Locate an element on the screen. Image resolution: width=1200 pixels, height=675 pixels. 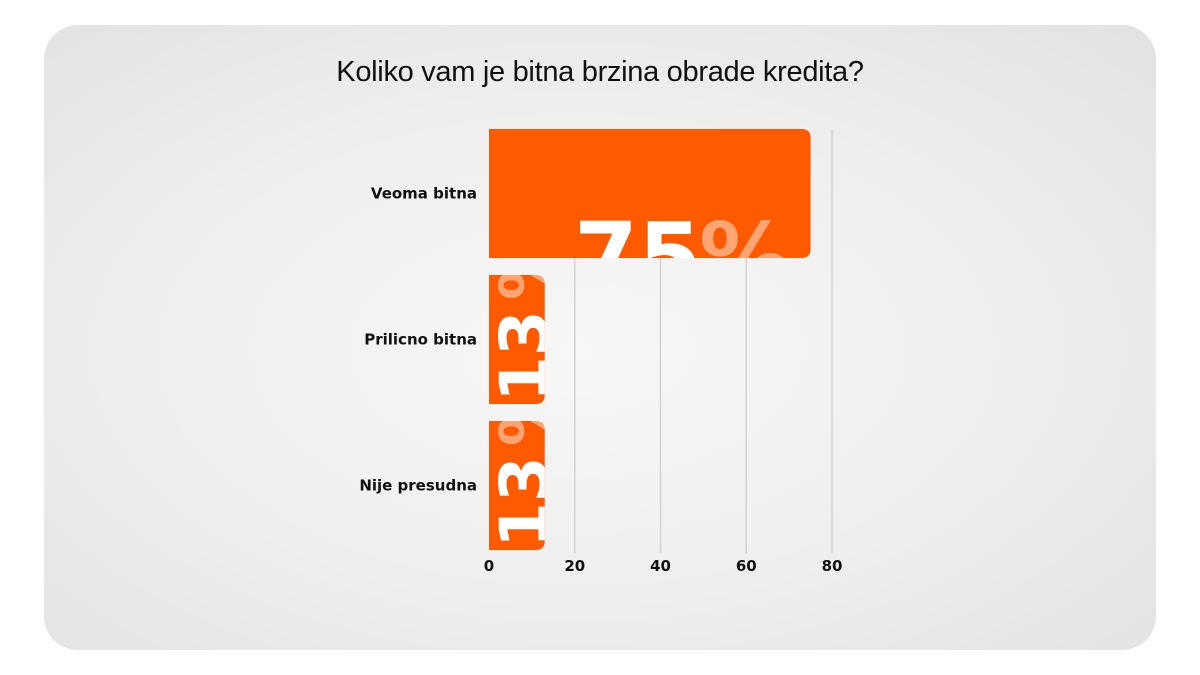
x-tick-label: 60 is located at coordinates (746, 566).